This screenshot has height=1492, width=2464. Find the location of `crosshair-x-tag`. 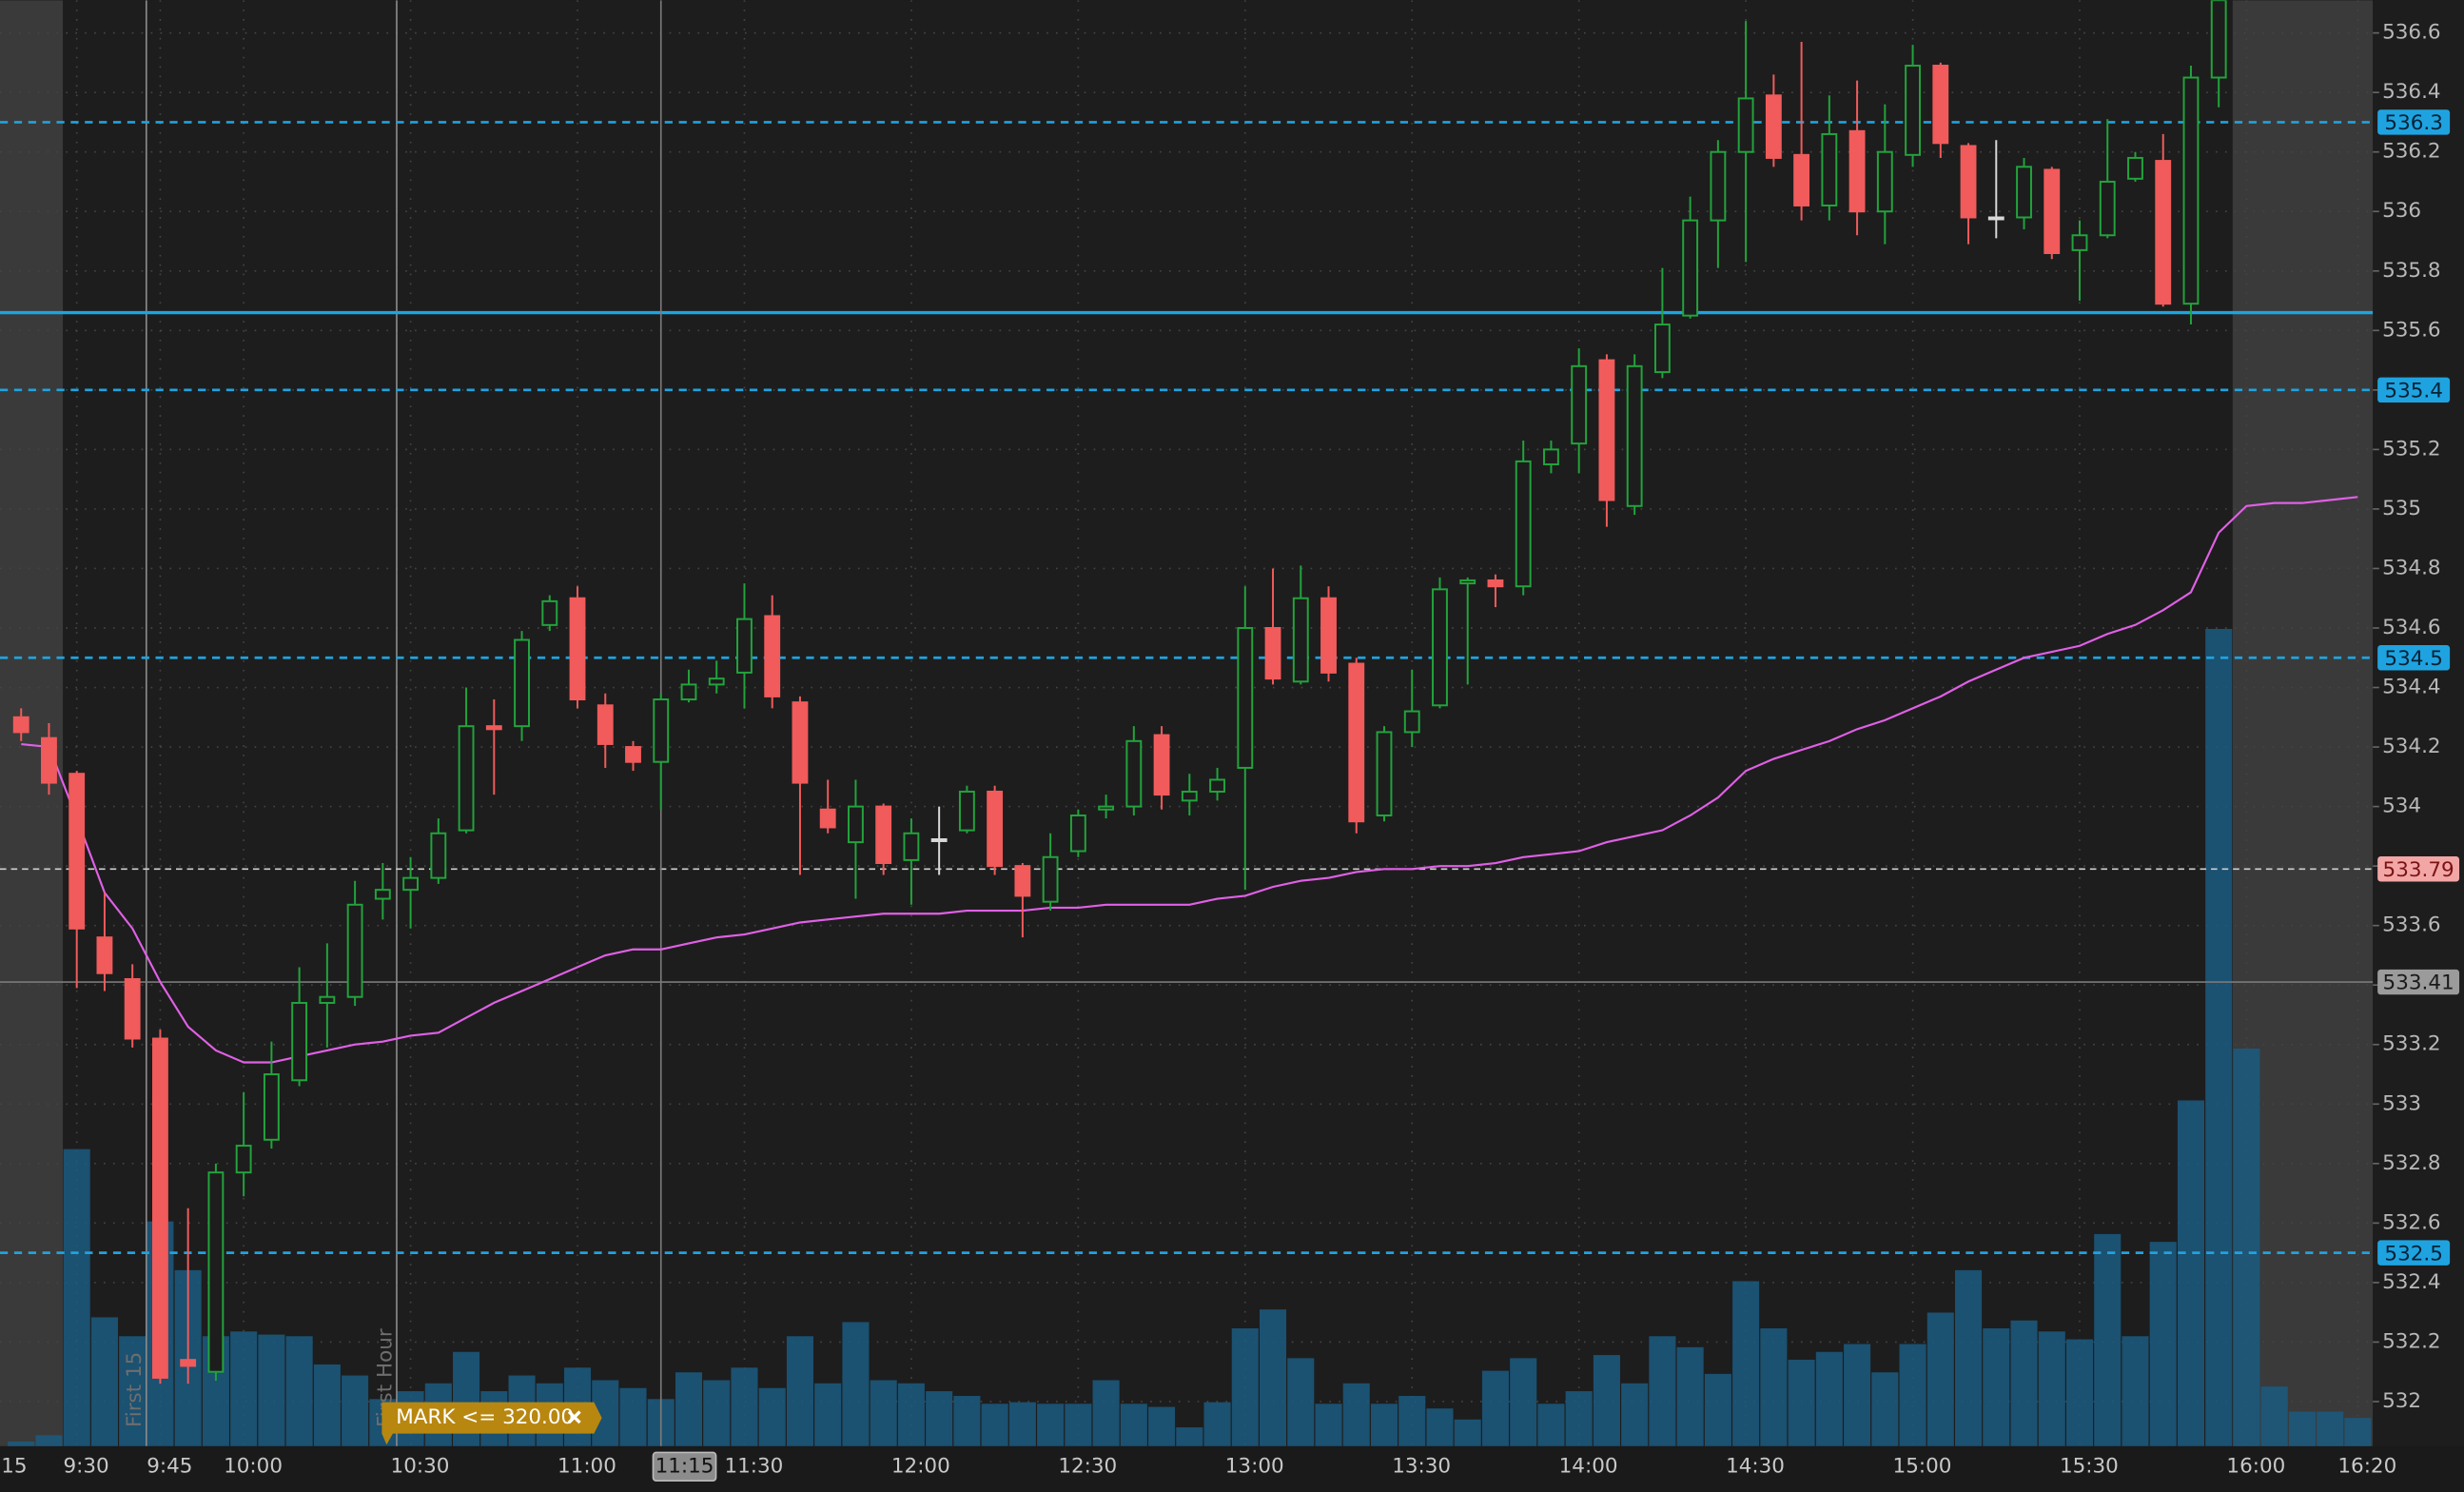

crosshair-x-tag is located at coordinates (684, 1466).